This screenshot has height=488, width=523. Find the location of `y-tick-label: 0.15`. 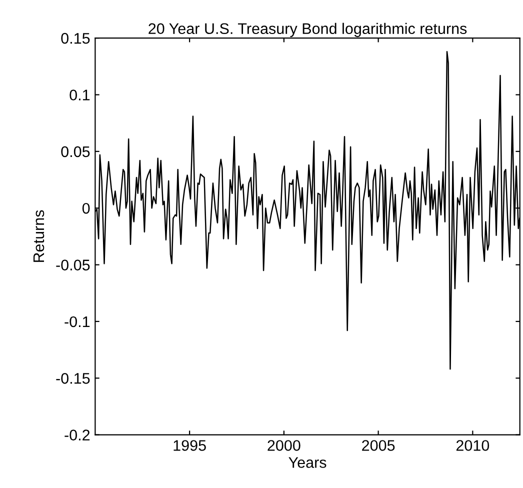

y-tick-label: 0.15 is located at coordinates (75, 38).